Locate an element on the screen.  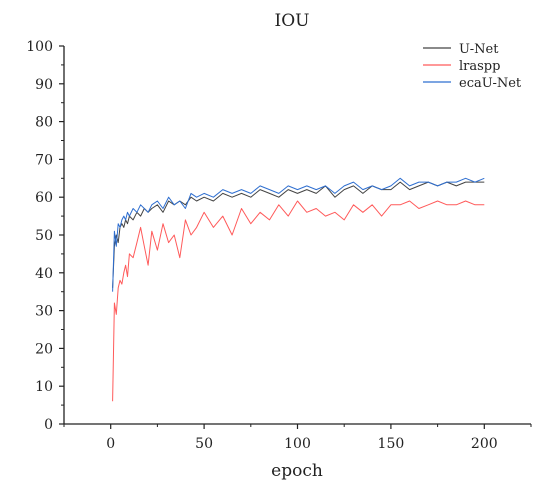
y-tick-label: 40 is located at coordinates (44, 274).